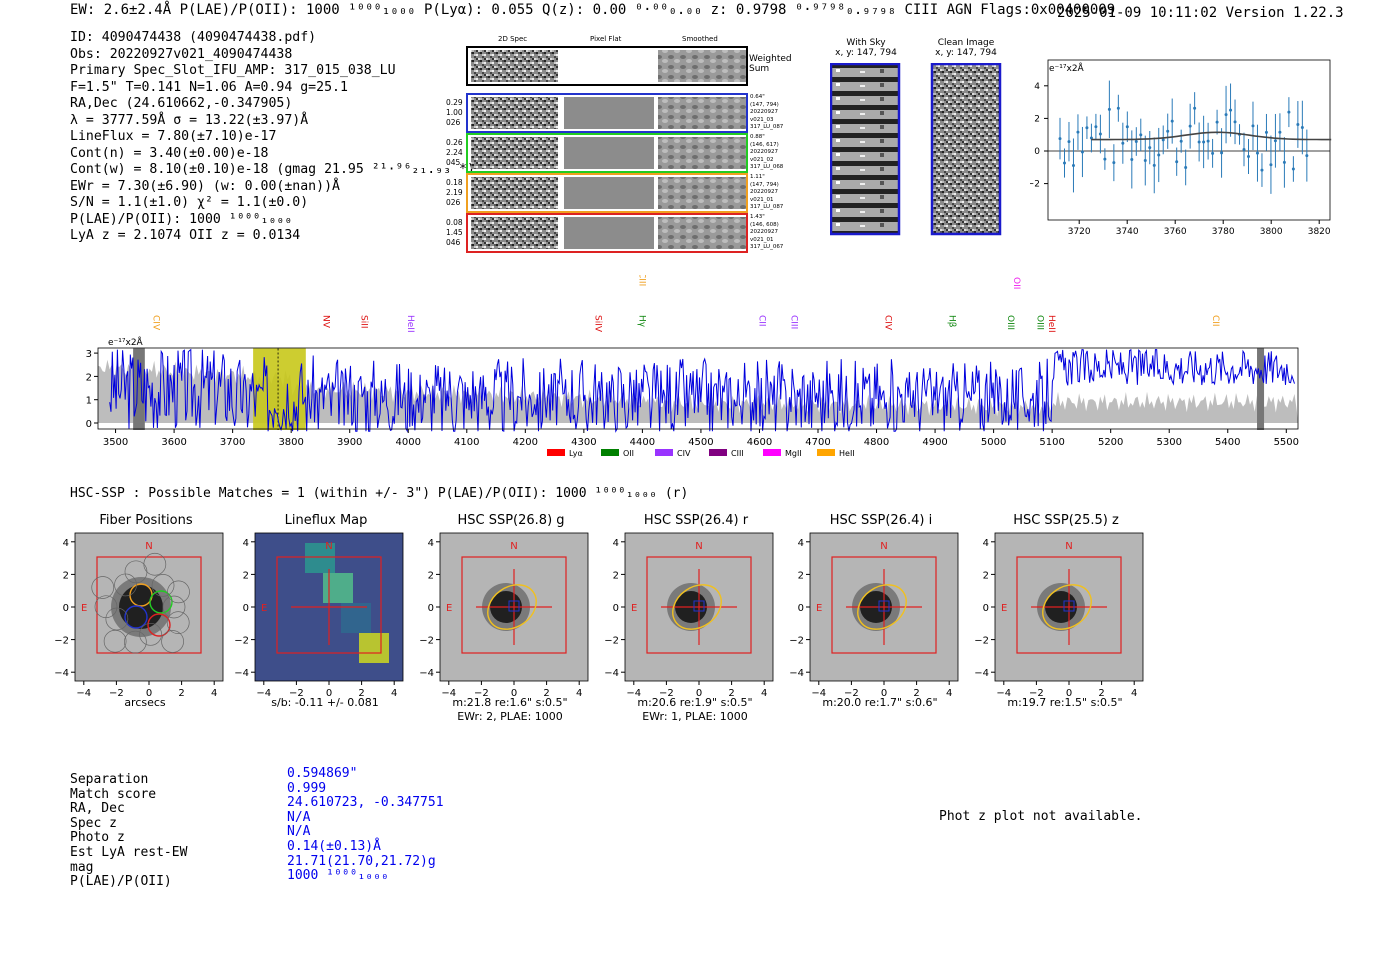 This screenshot has height=953, width=1400. What do you see at coordinates (454, 182) in the screenshot?
I see `fiber-label-left: 0.18` at bounding box center [454, 182].